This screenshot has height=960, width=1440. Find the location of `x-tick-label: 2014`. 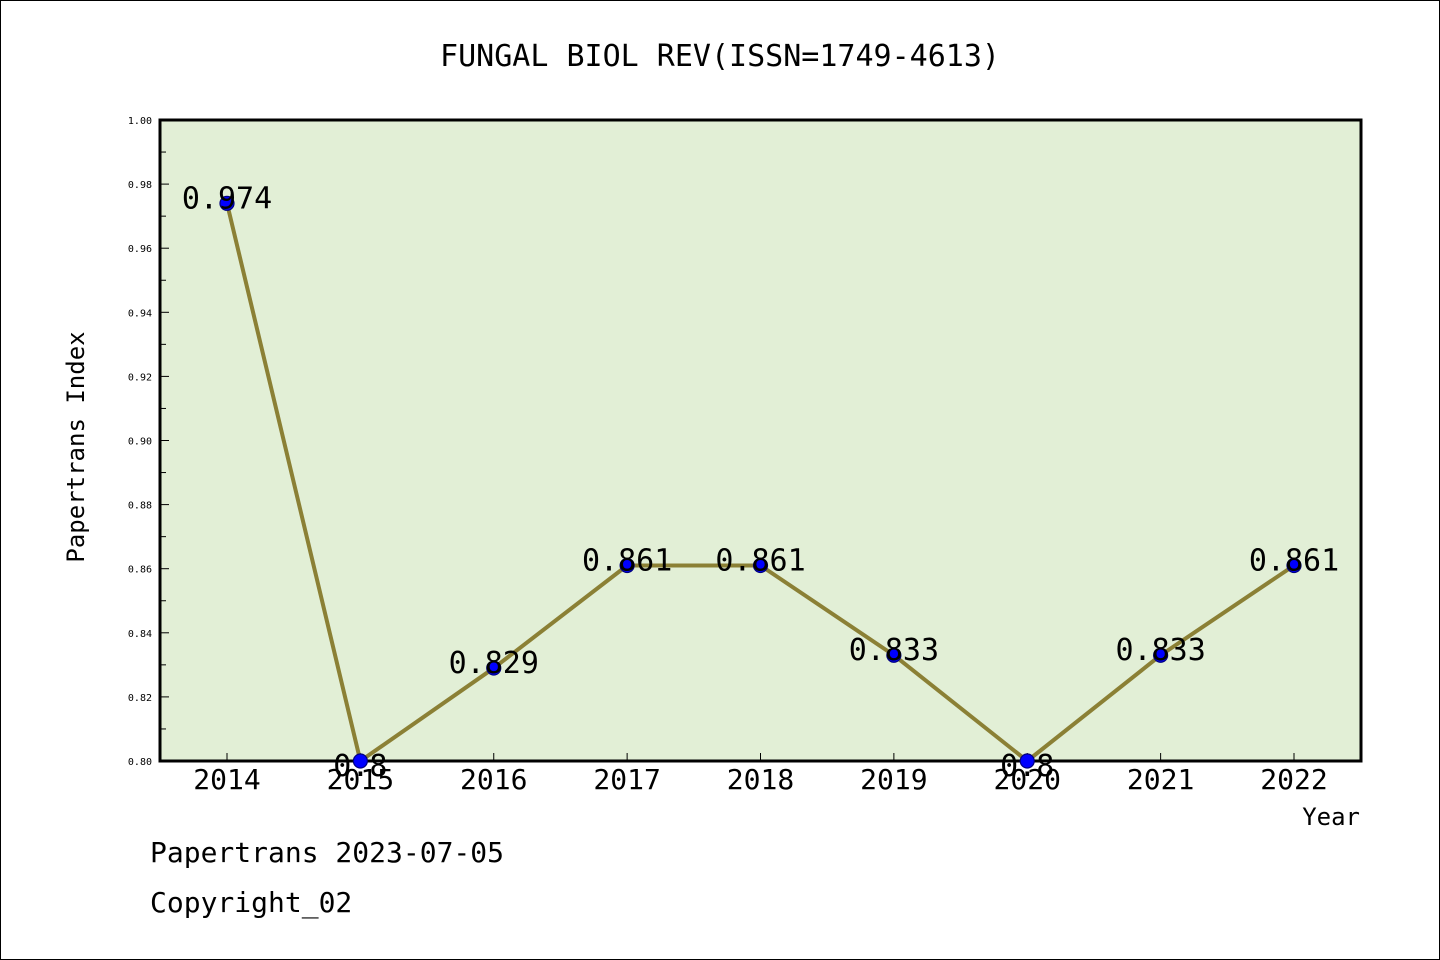

x-tick-label: 2014 is located at coordinates (226, 779).